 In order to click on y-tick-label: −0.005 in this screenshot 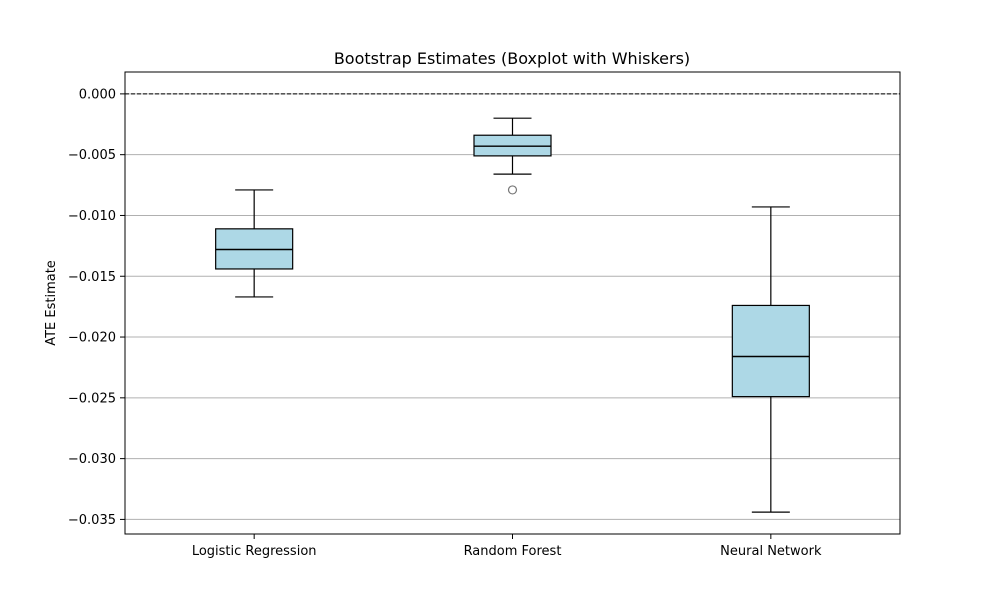, I will do `click(92, 155)`.